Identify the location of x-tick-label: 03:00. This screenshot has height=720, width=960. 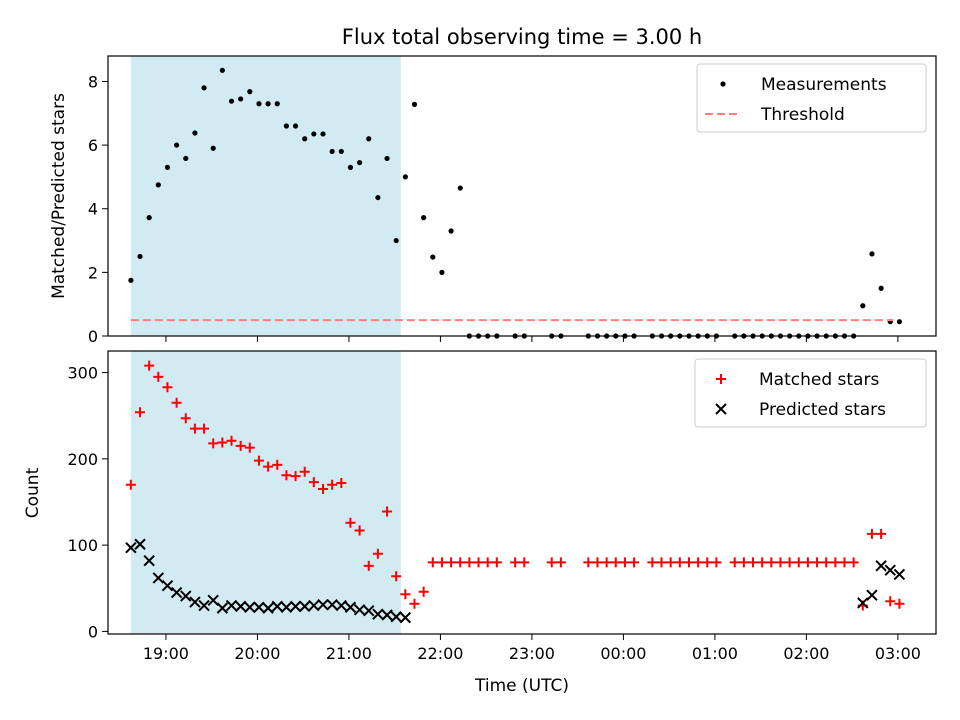
(898, 653).